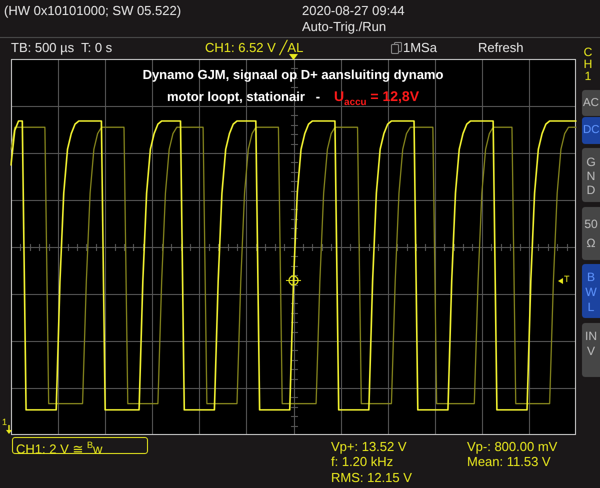 Image resolution: width=600 pixels, height=488 pixels. Describe the element at coordinates (369, 446) in the screenshot. I see `text: Vp+: 13.52 V` at that location.